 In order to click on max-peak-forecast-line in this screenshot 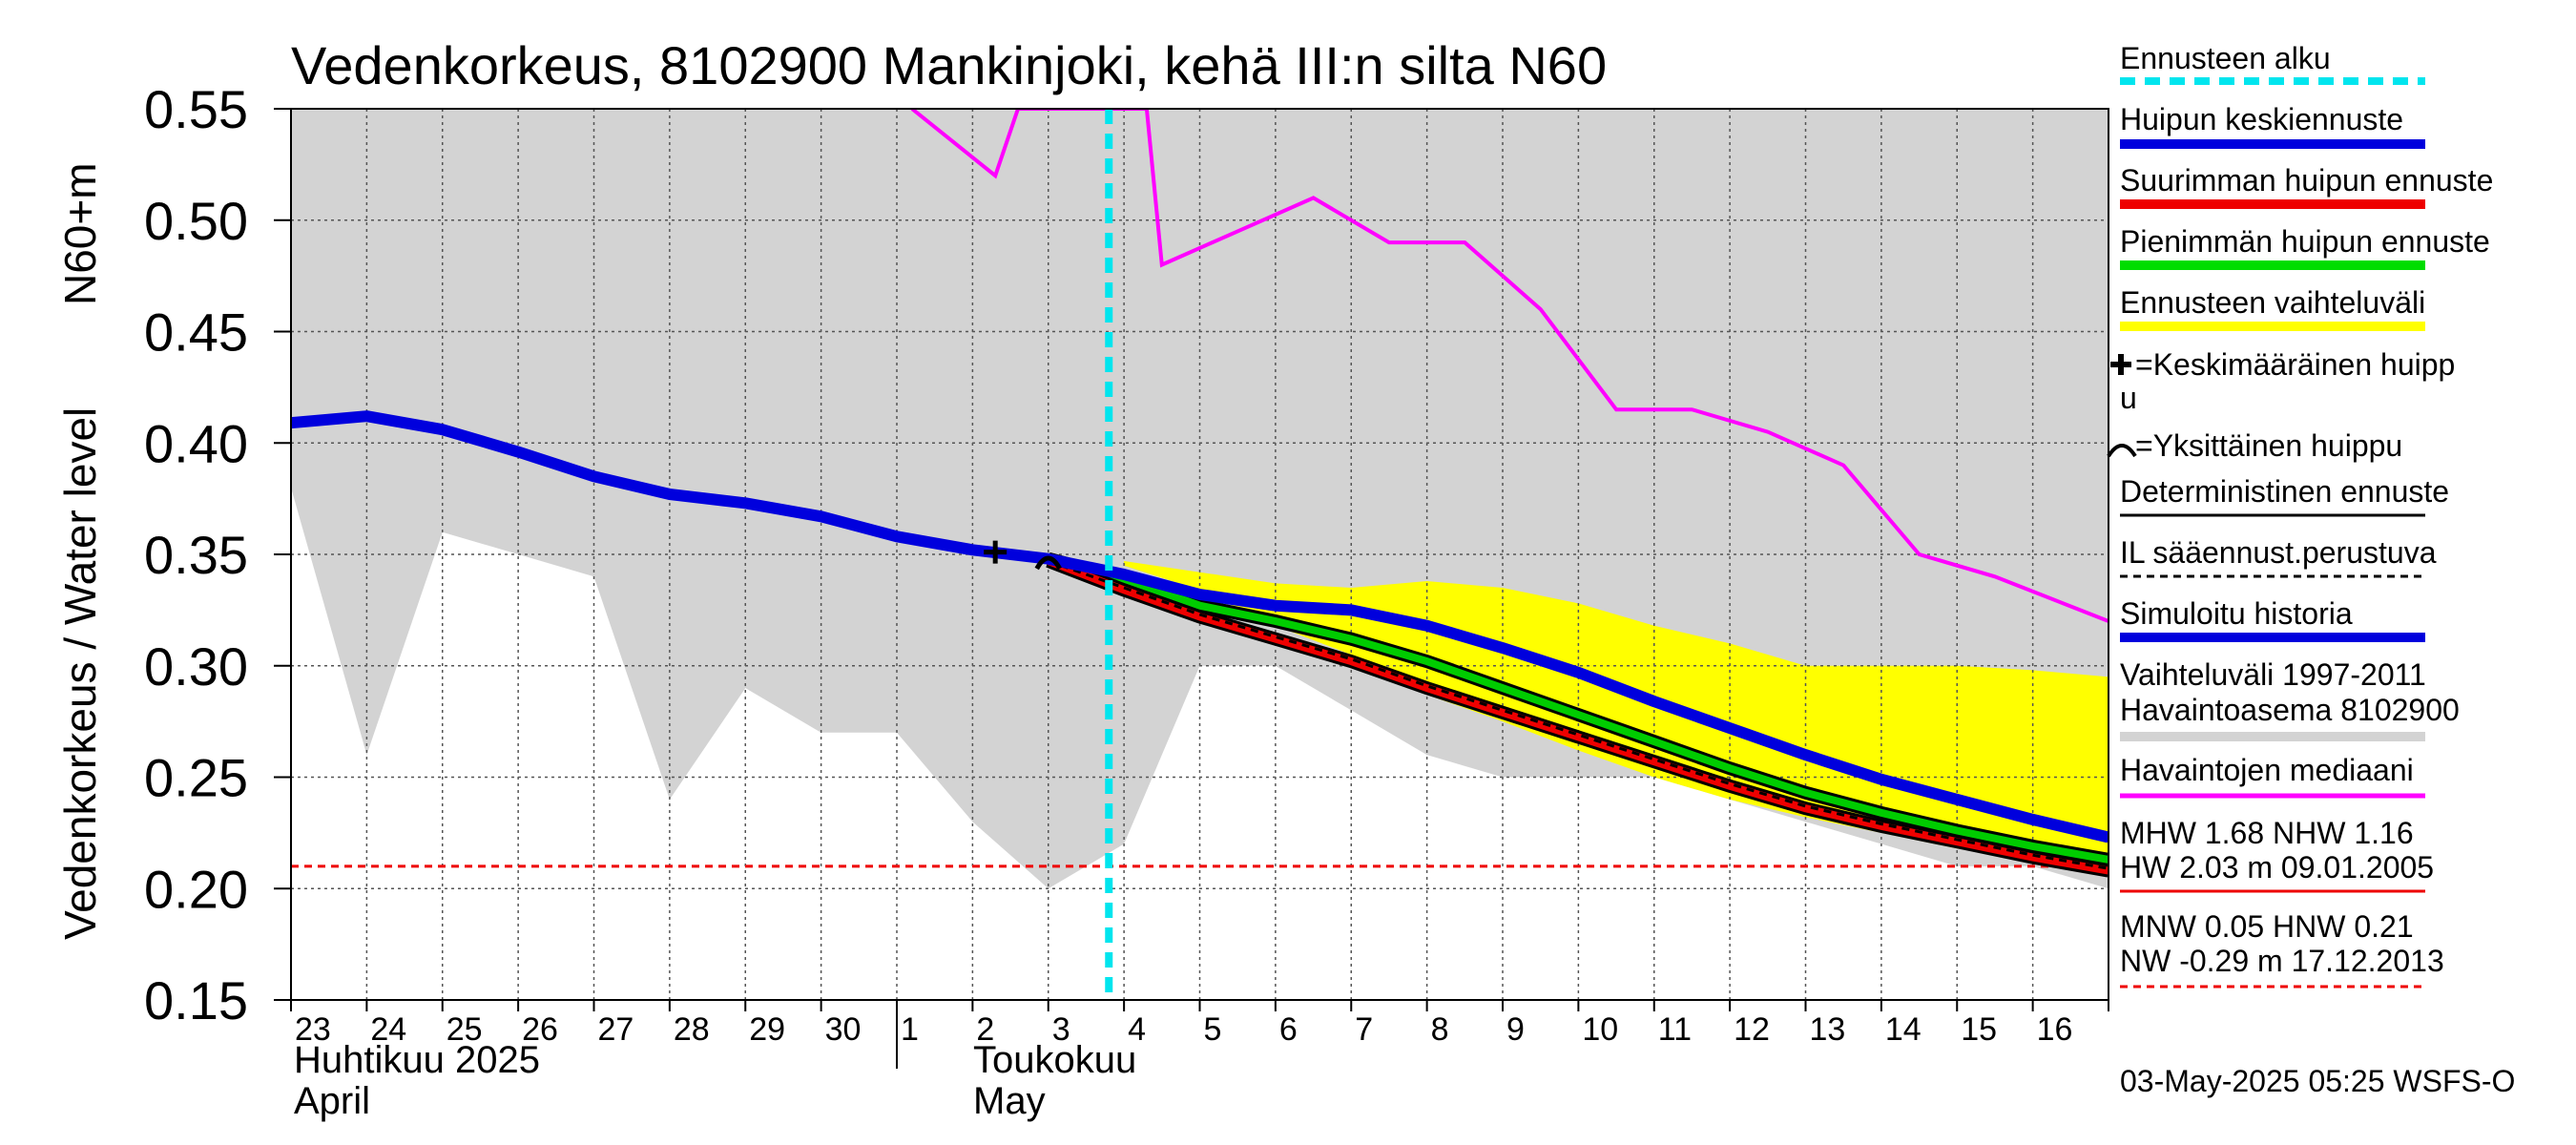, I will do `click(1578, 716)`.